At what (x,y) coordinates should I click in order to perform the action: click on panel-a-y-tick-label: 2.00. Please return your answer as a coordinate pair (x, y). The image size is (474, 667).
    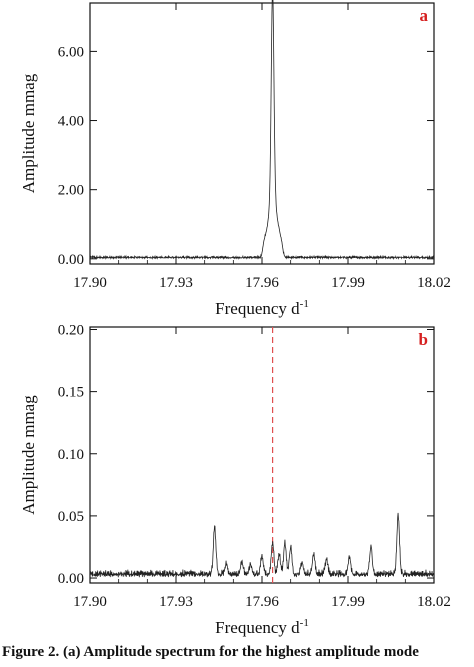
    Looking at the image, I should click on (71, 191).